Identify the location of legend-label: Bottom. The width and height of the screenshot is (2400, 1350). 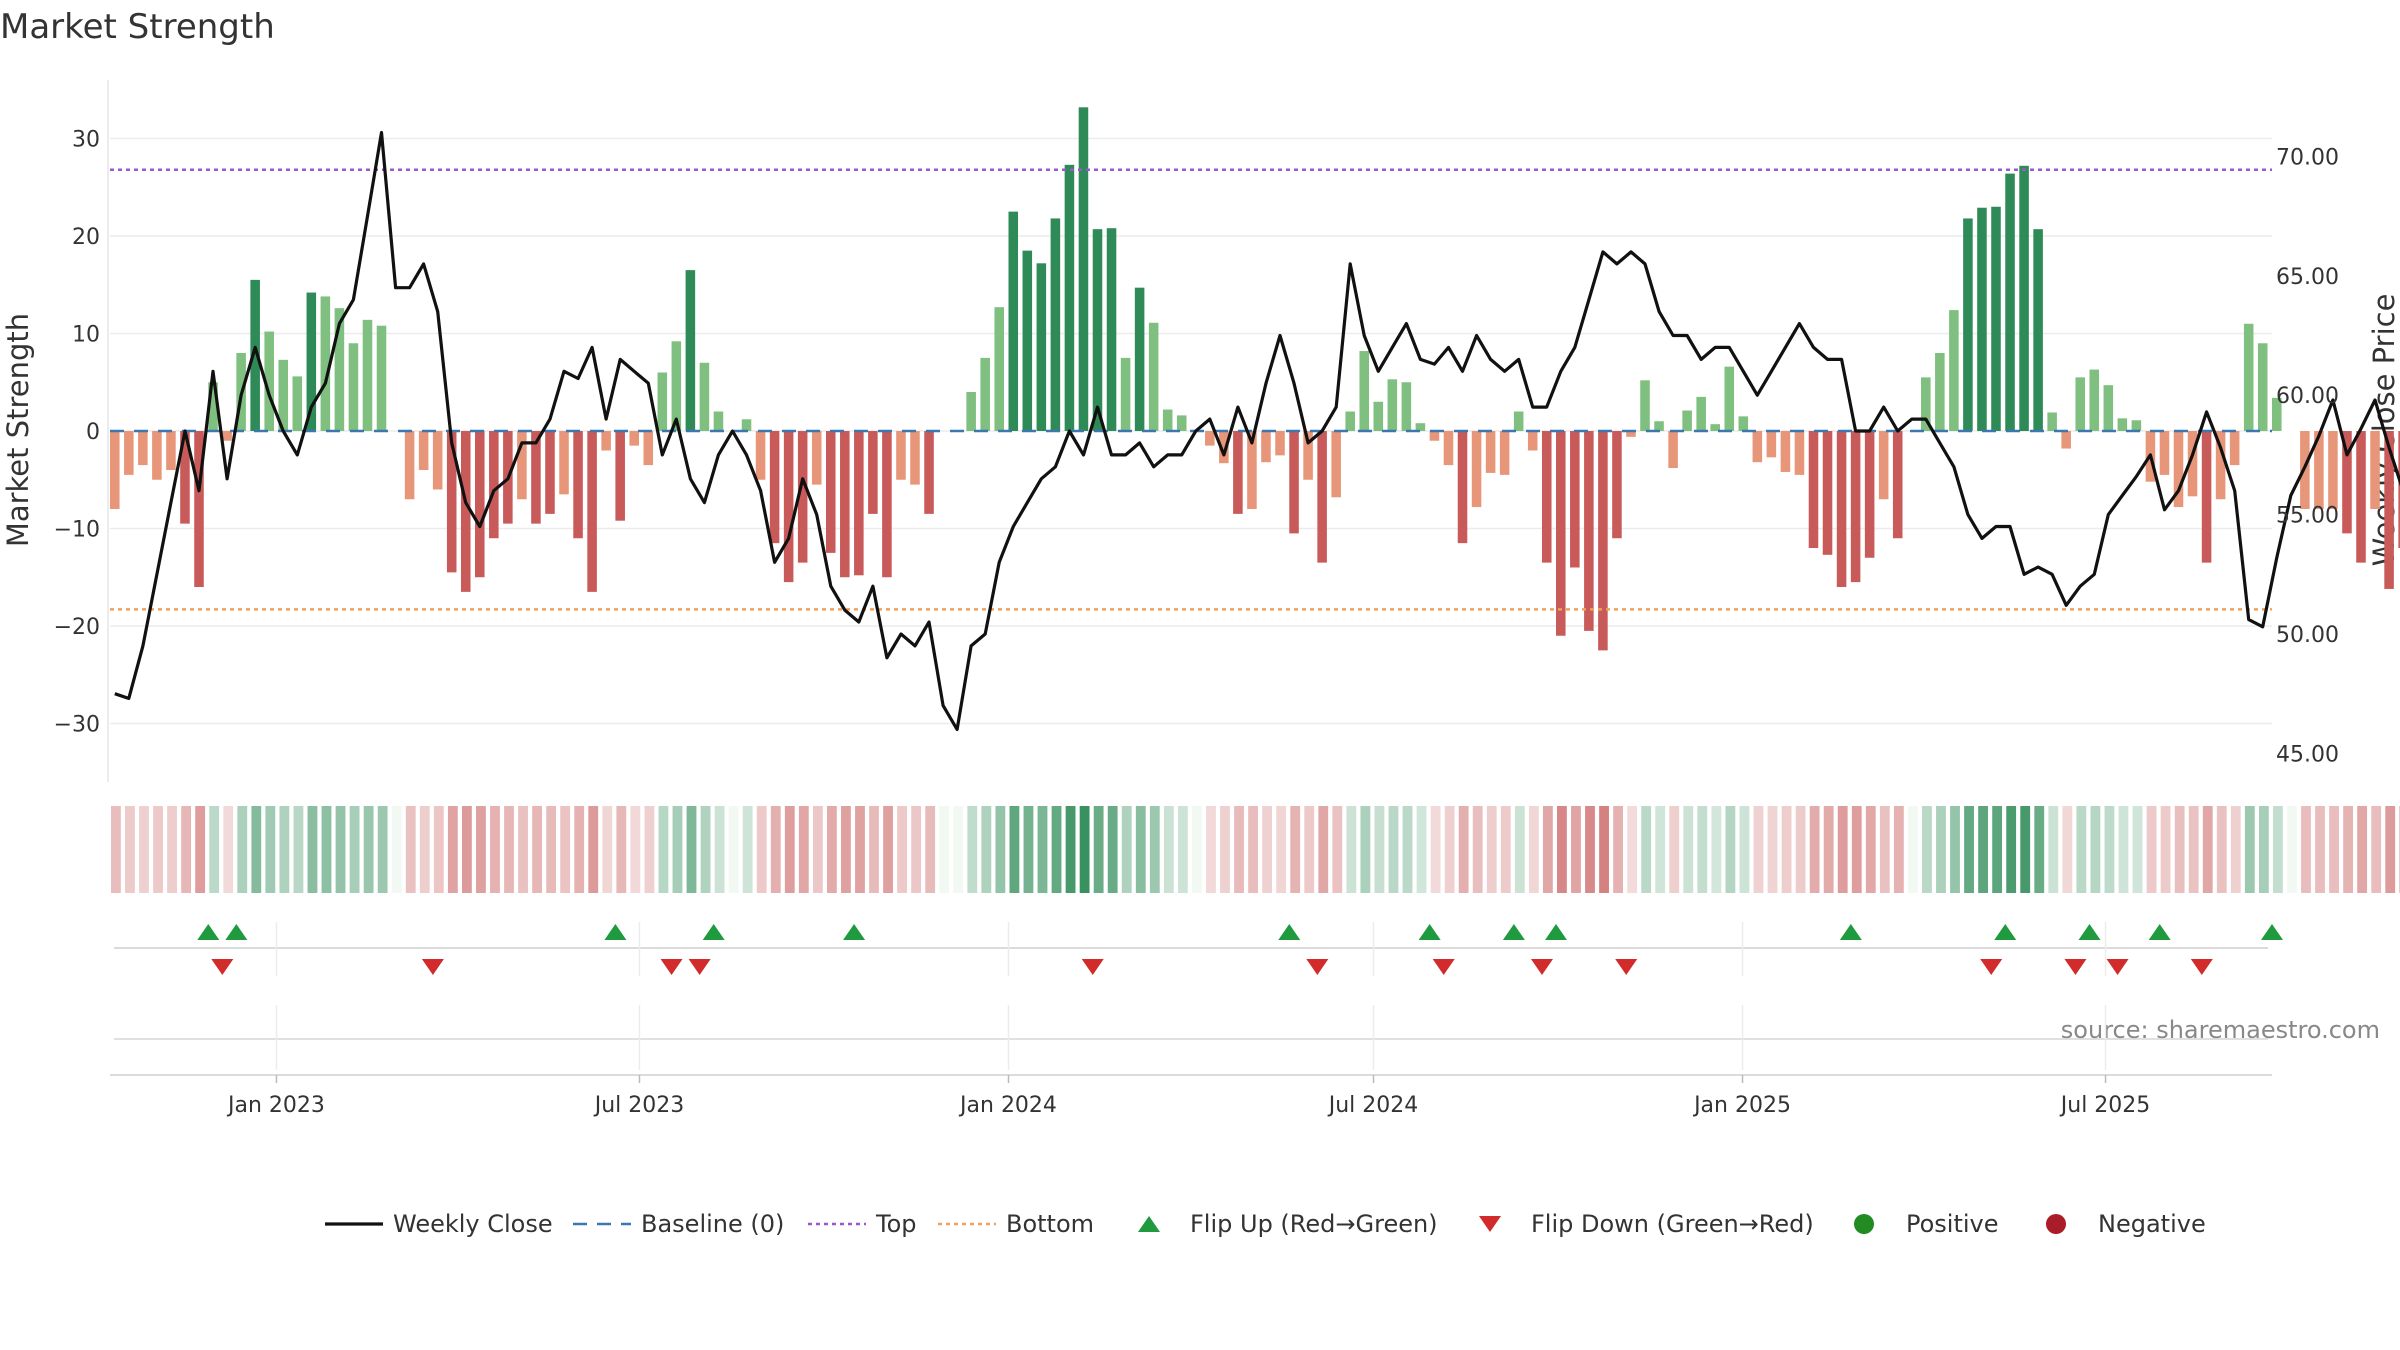
(1050, 1224).